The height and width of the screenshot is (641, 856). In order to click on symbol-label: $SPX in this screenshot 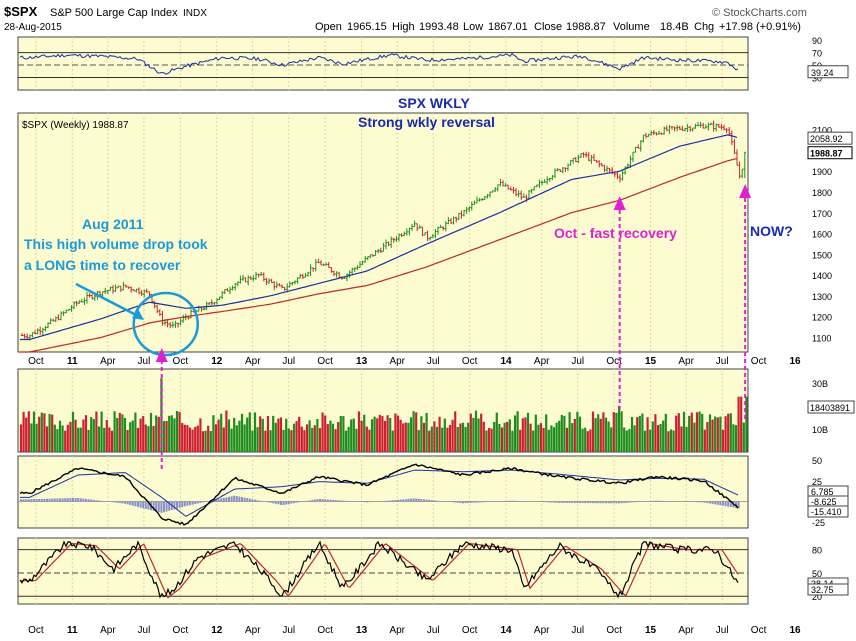, I will do `click(21, 11)`.